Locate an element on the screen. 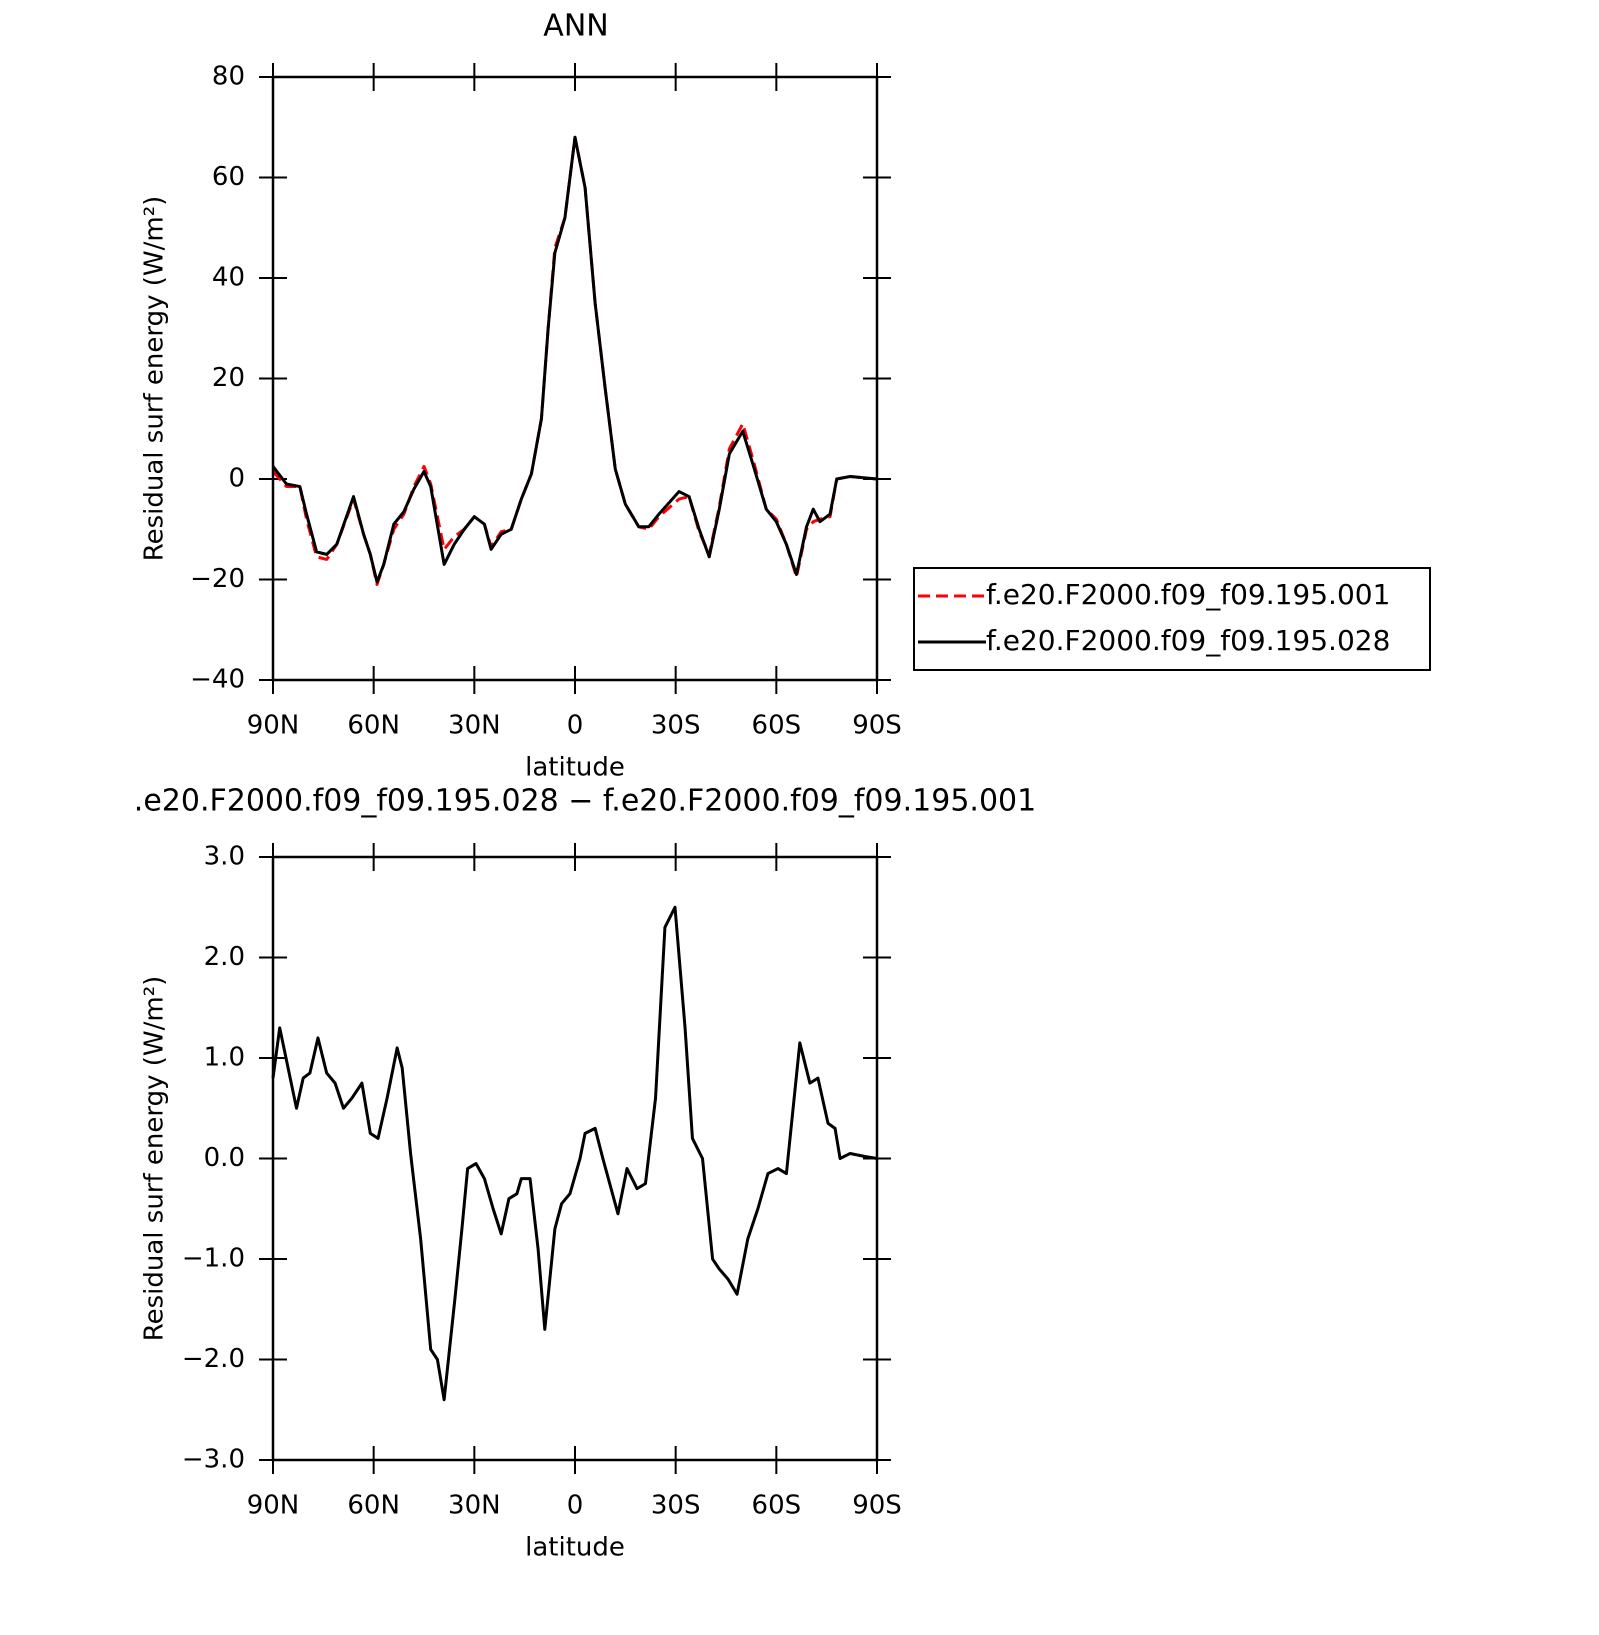 This screenshot has width=1599, height=1635. y-tick-label: 80 is located at coordinates (228, 77).